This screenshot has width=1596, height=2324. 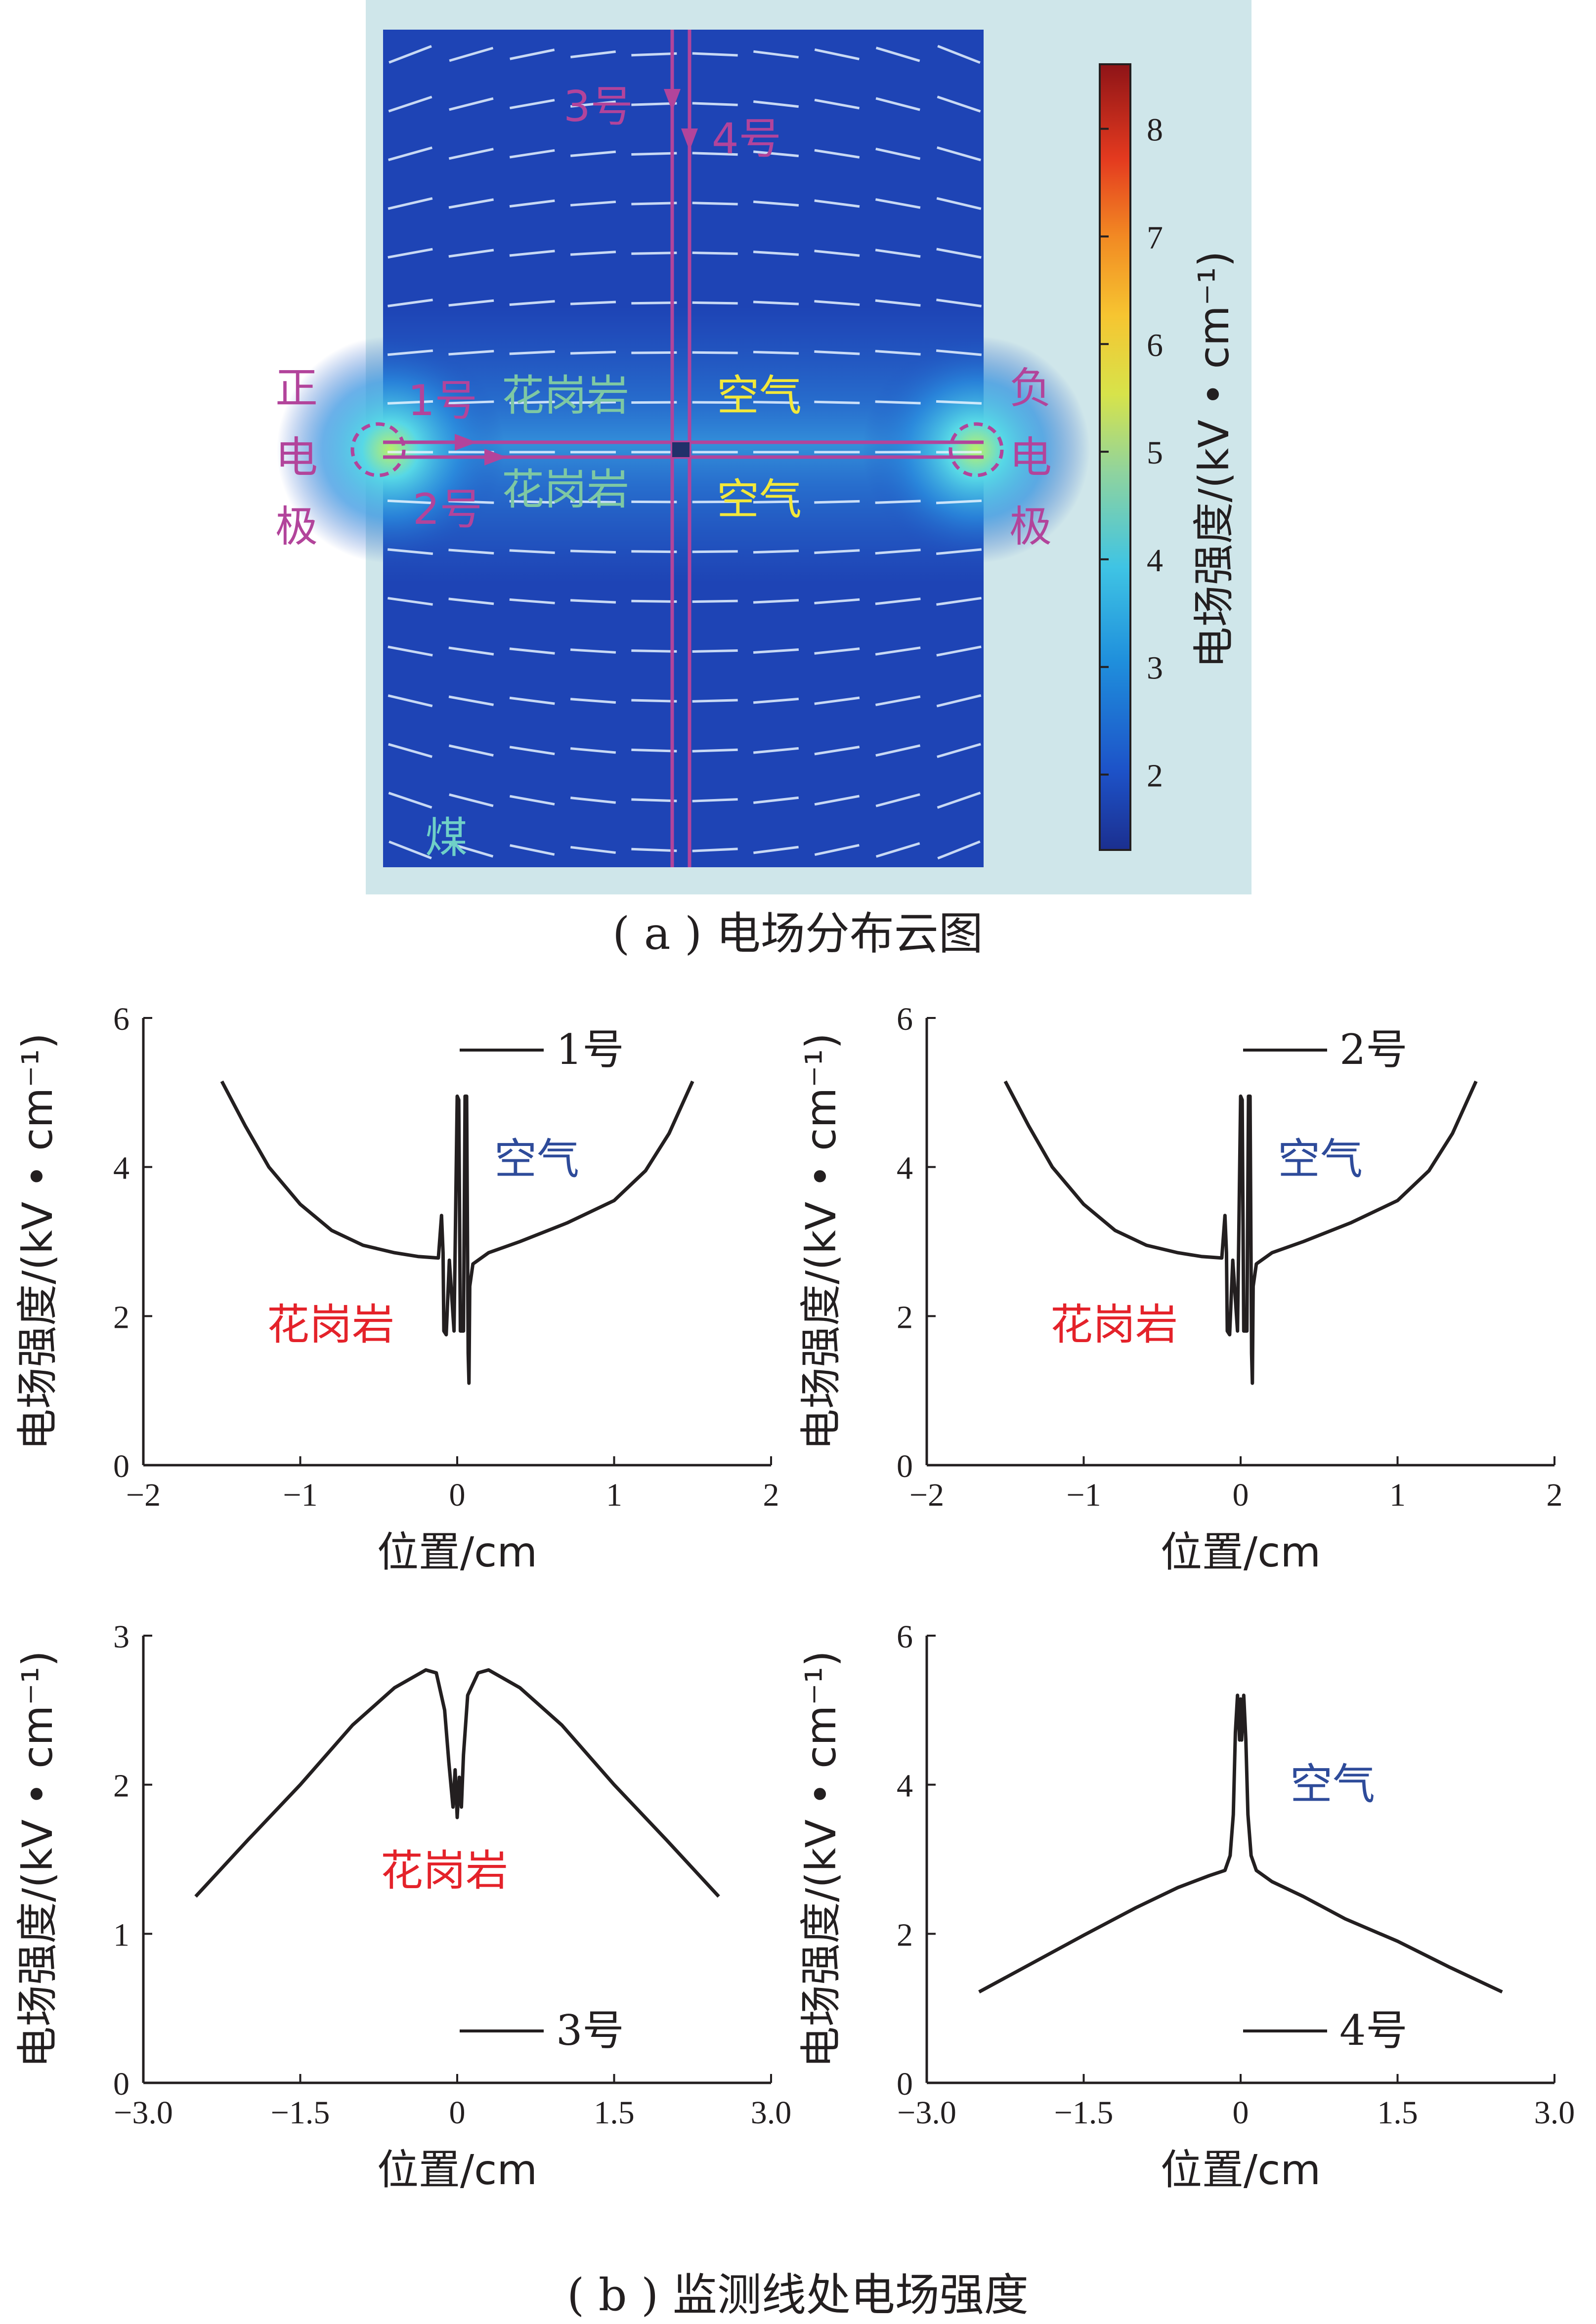 I want to click on x-tick-label: −3.0, so click(x=926, y=2113).